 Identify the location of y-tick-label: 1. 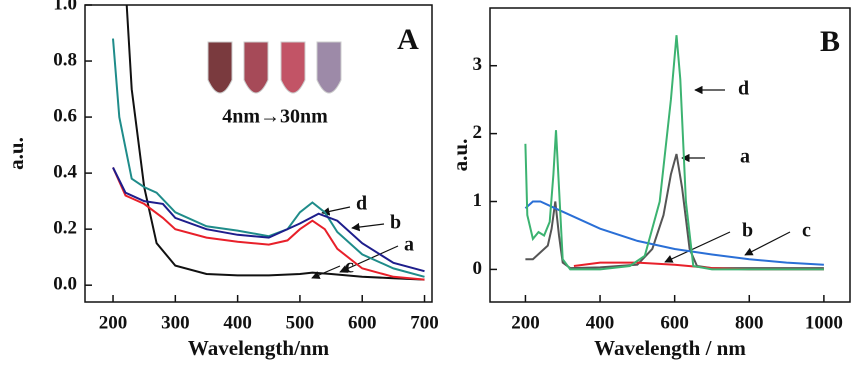
(478, 200).